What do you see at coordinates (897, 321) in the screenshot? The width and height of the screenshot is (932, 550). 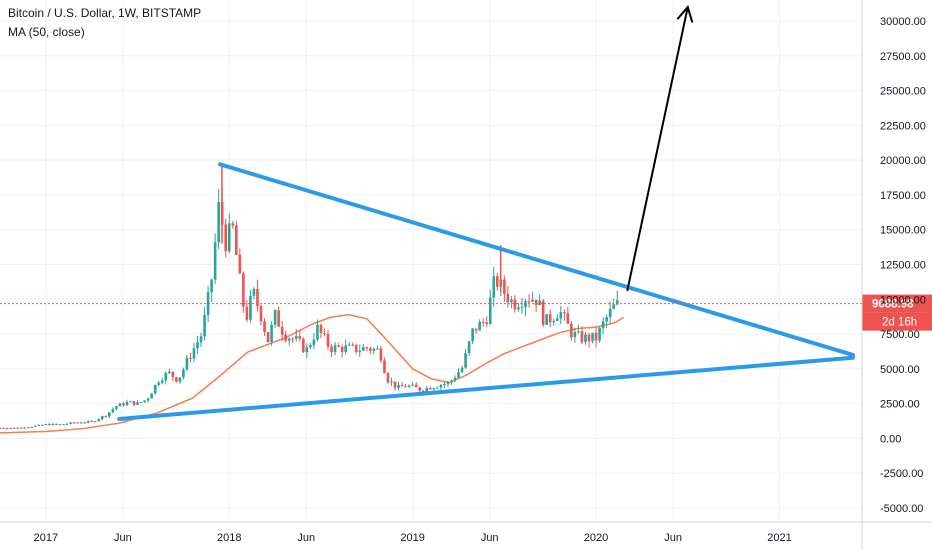 I see `countdown-bg` at bounding box center [897, 321].